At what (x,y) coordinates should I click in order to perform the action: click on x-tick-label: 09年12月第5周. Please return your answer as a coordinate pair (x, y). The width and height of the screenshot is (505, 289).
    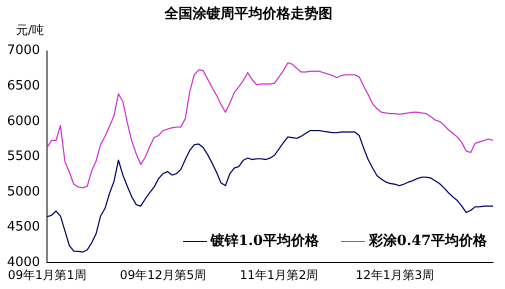
    Looking at the image, I should click on (163, 275).